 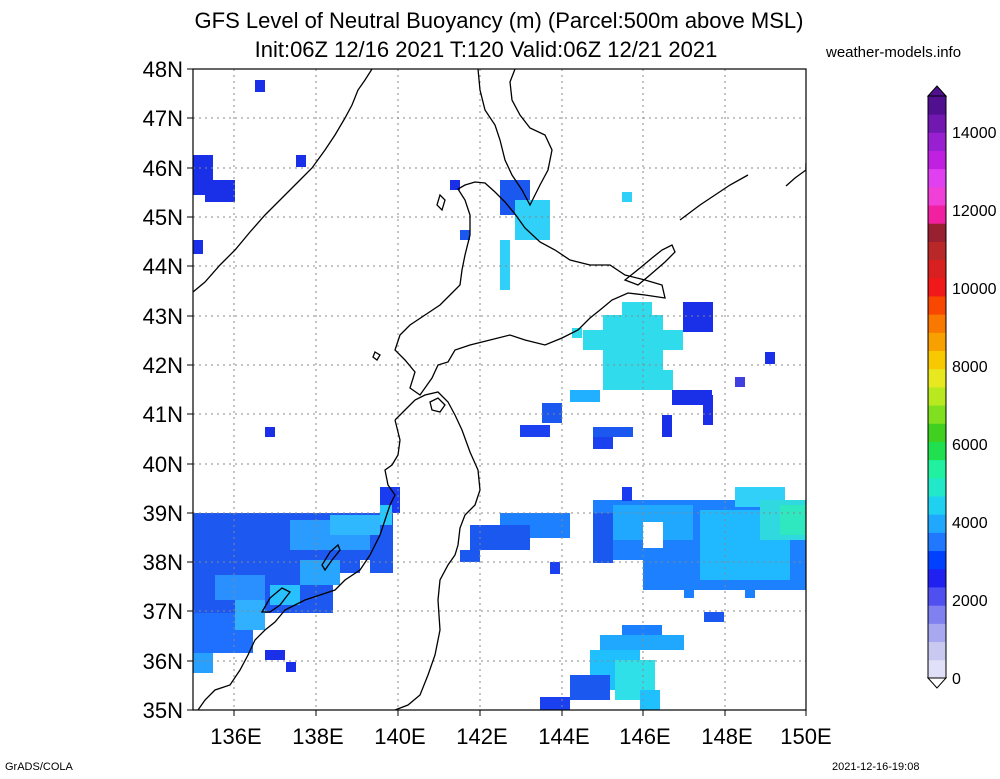 I want to click on rishiri-island-coast, so click(x=441, y=202).